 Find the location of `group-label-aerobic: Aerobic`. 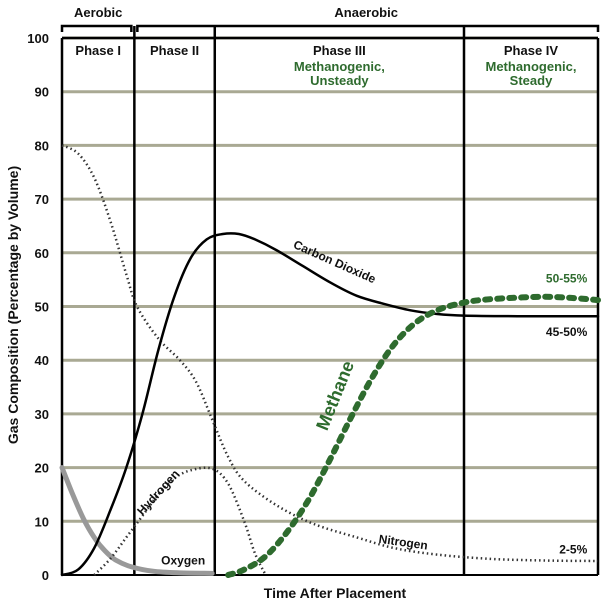

group-label-aerobic: Aerobic is located at coordinates (98, 12).